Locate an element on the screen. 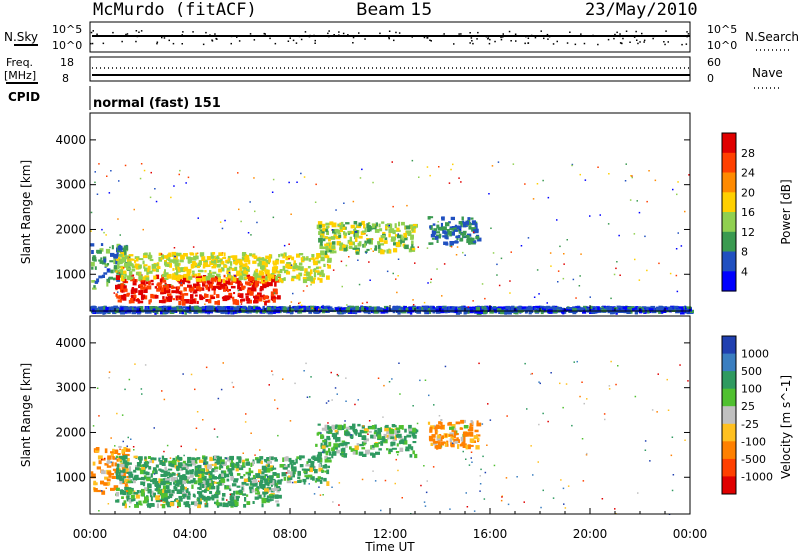 The height and width of the screenshot is (554, 800). power-ylabel: Slant Range [km] is located at coordinates (26, 212).